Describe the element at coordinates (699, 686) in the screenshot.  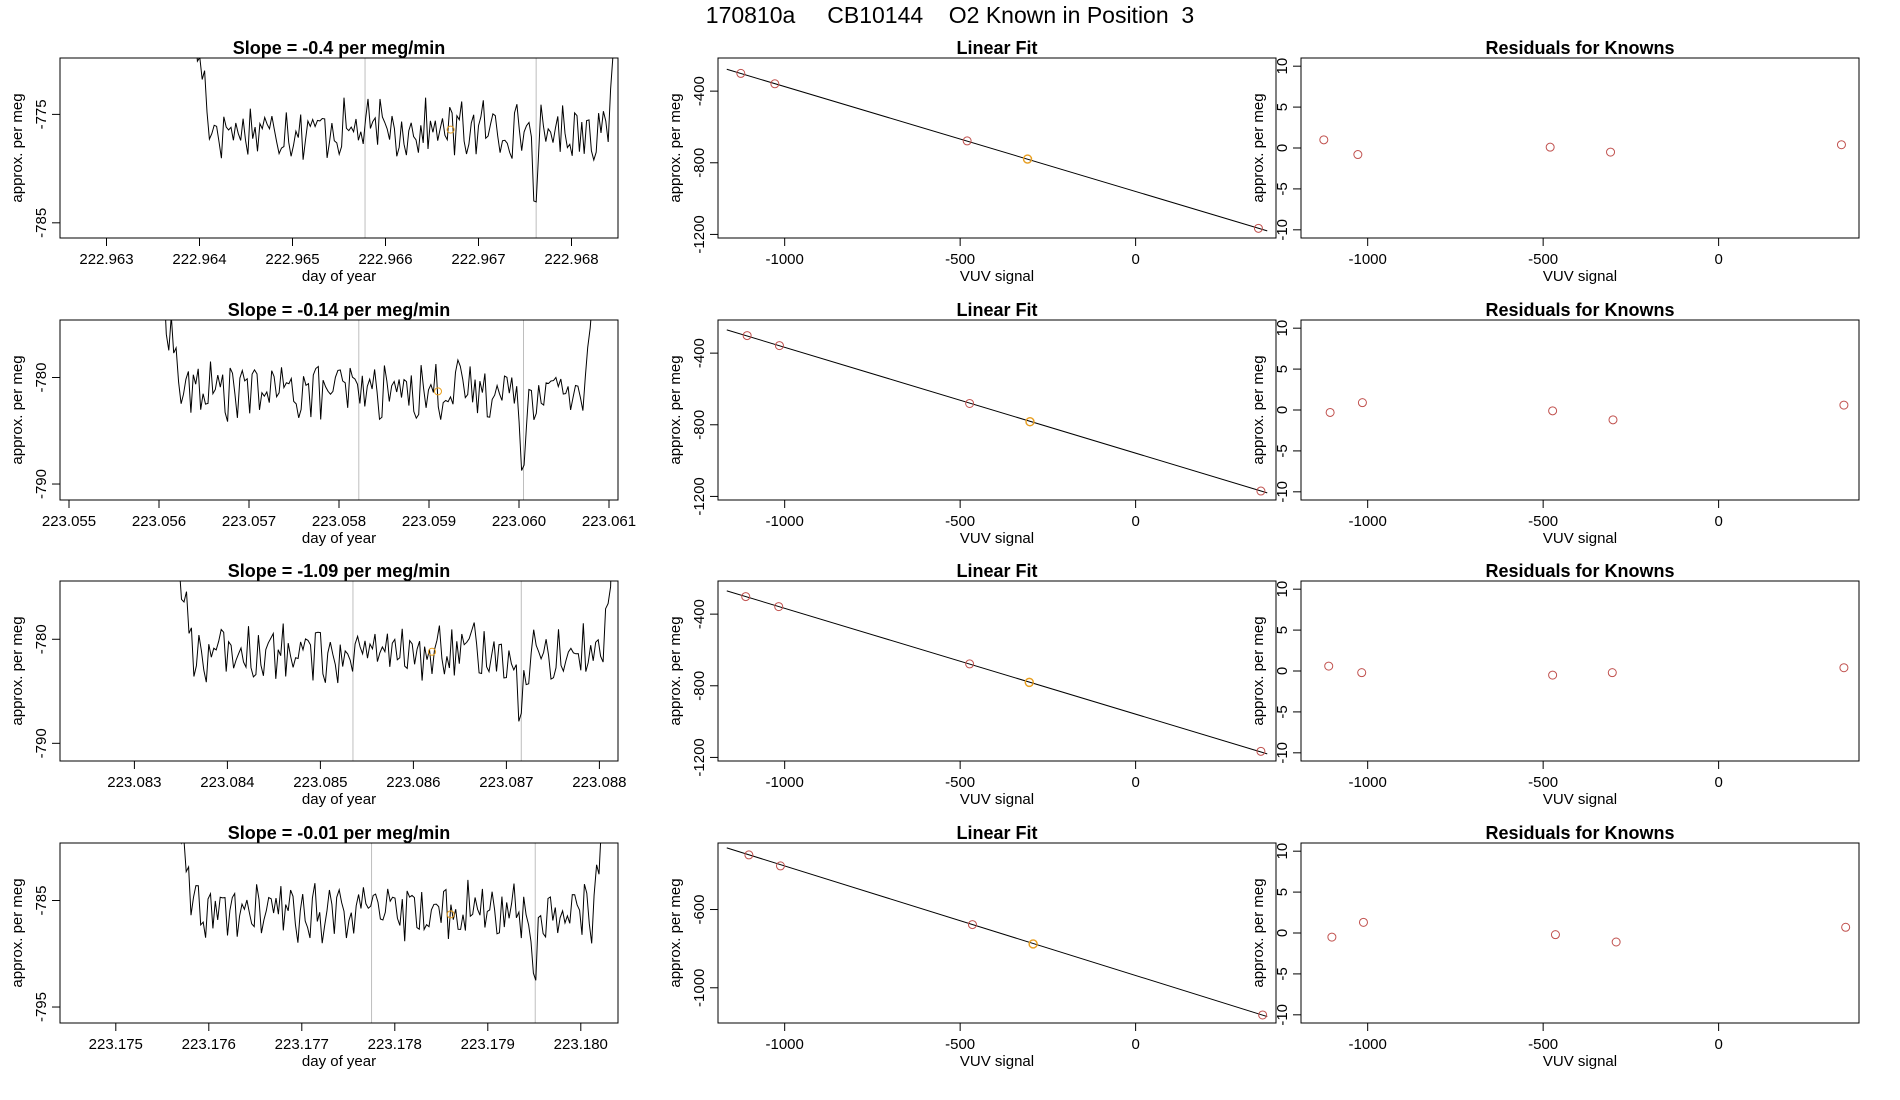
I see `y-tick-label: -800` at that location.